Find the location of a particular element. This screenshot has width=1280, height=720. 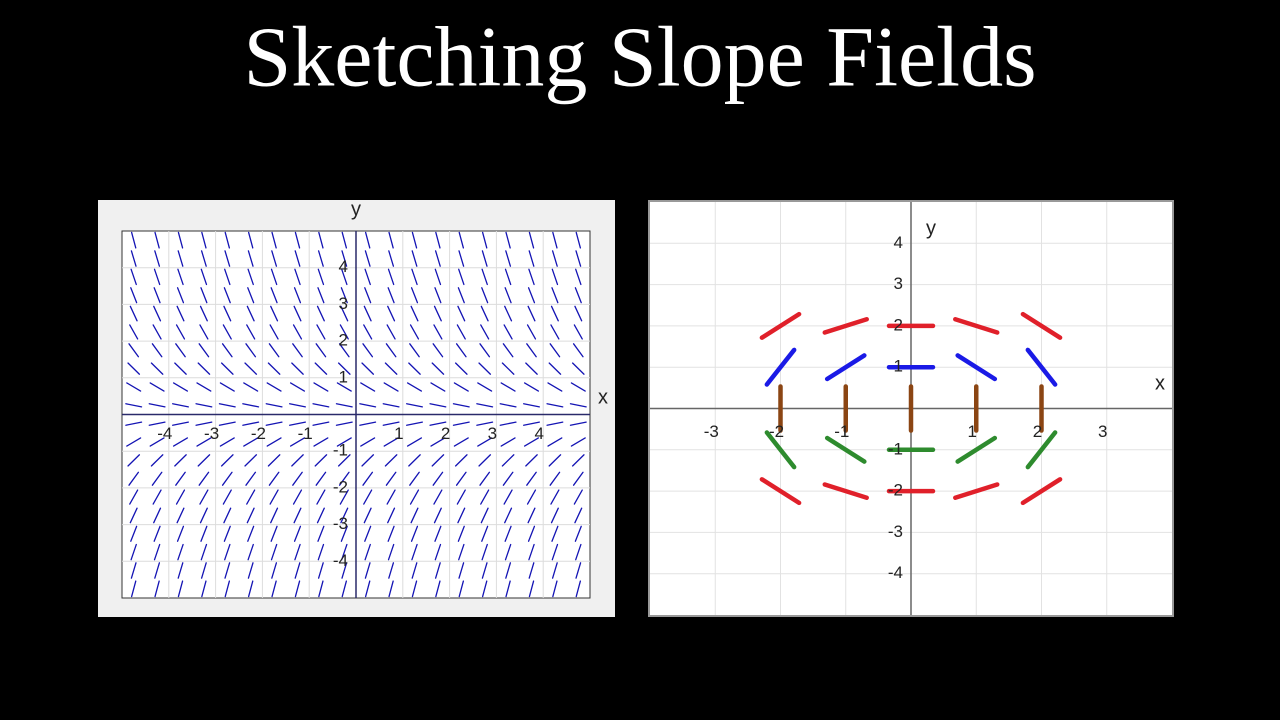

x-tick-label: 1 is located at coordinates (972, 431).